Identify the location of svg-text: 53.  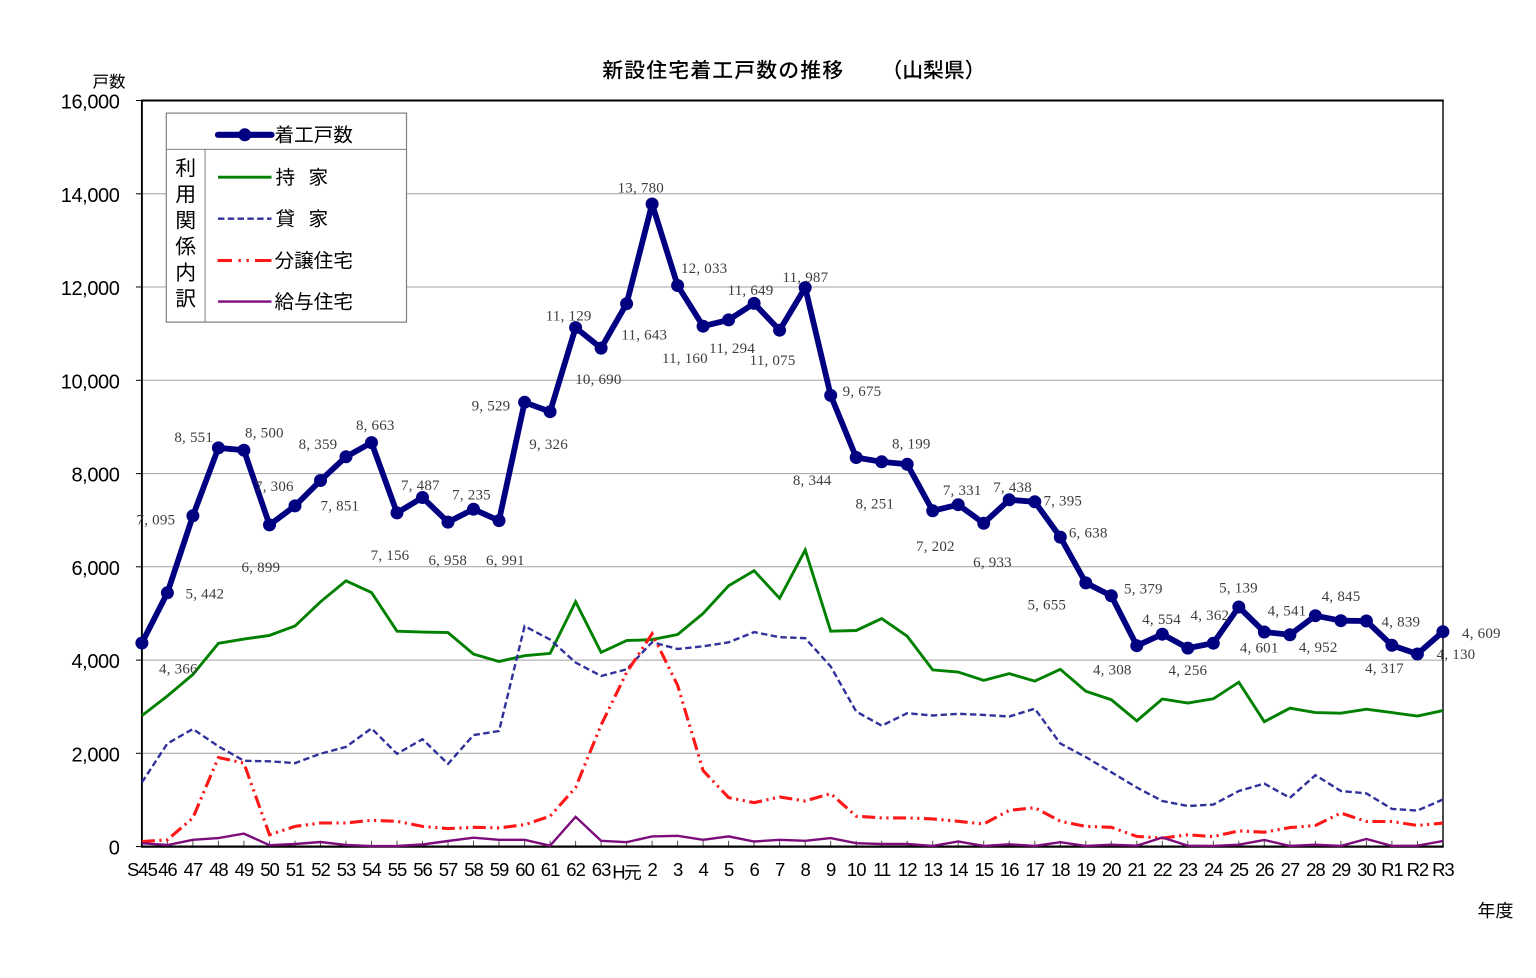
(346, 869).